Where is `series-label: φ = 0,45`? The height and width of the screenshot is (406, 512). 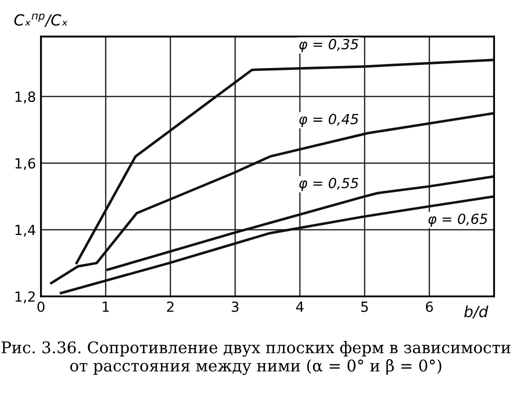
series-label: φ = 0,45 is located at coordinates (328, 120).